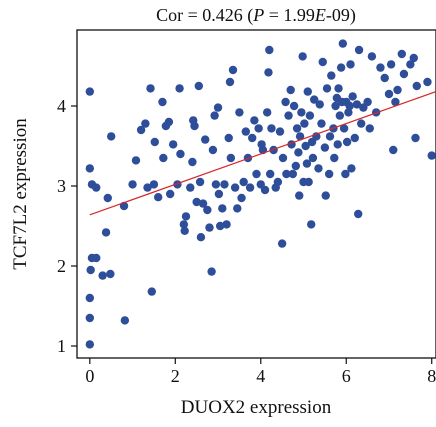 The width and height of the screenshot is (436, 427). What do you see at coordinates (175, 376) in the screenshot?
I see `x-tick-label: 2` at bounding box center [175, 376].